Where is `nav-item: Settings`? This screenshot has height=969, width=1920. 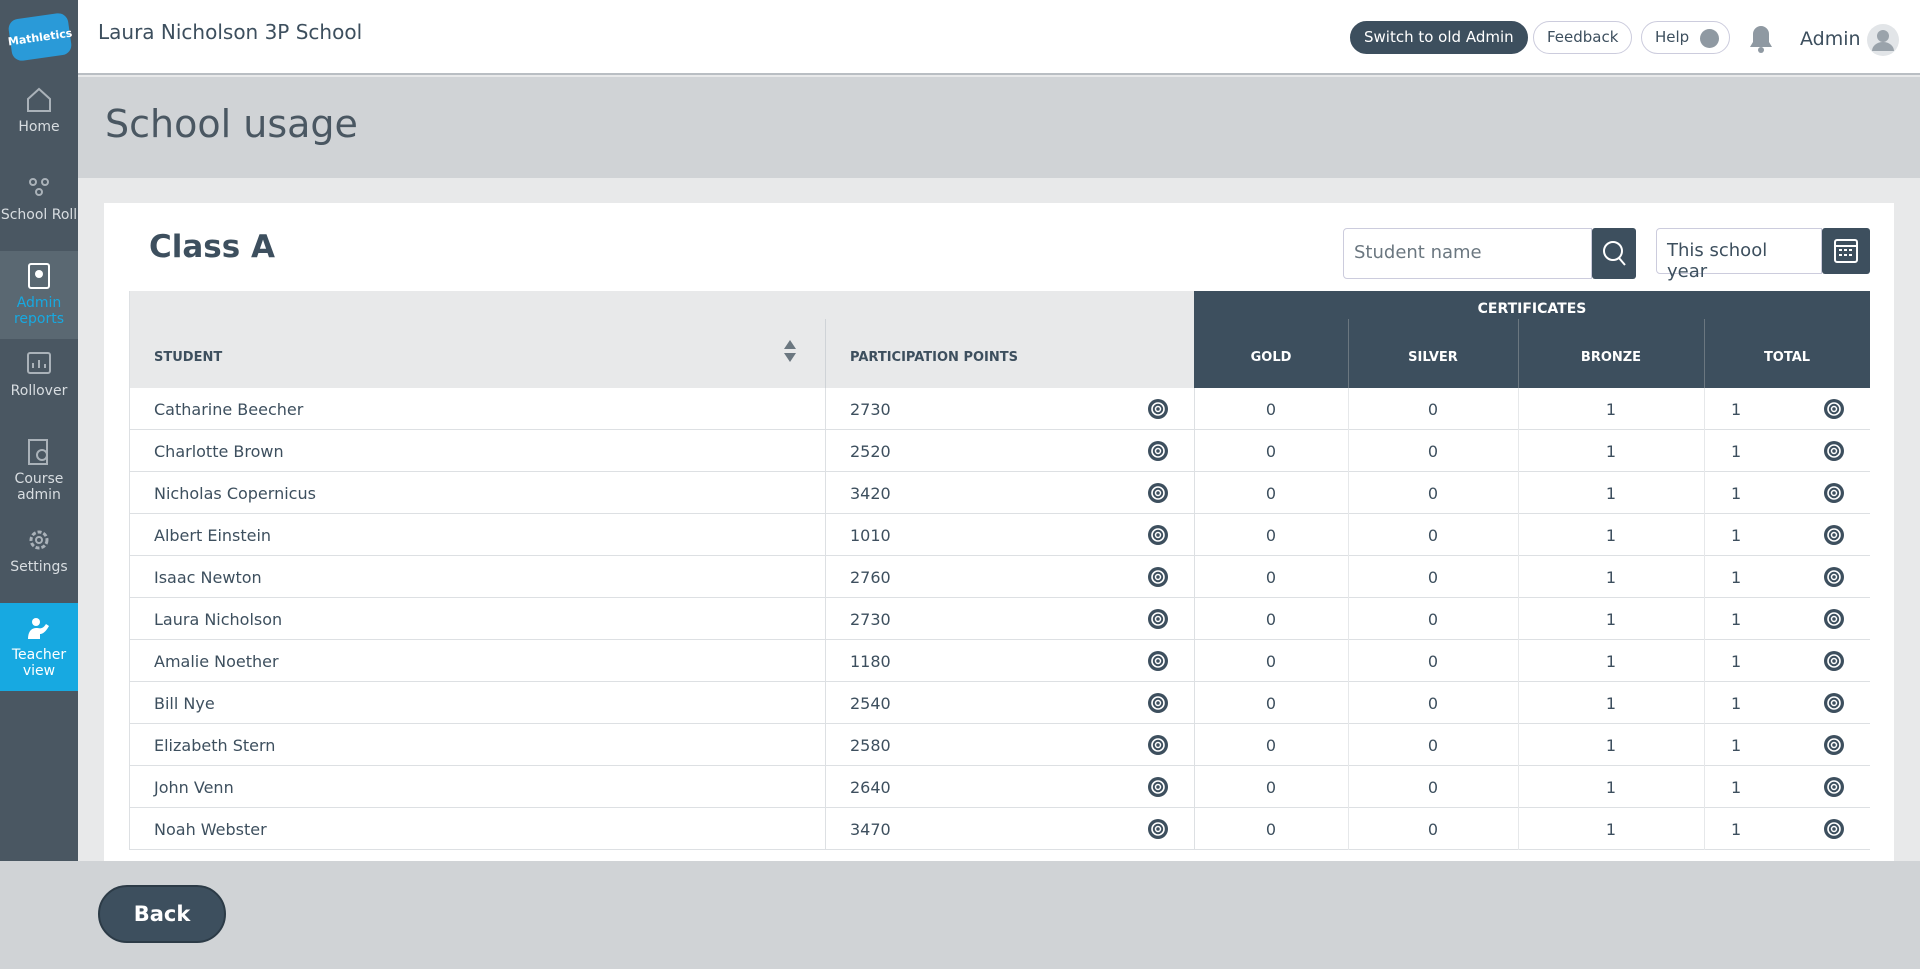 nav-item: Settings is located at coordinates (39, 559).